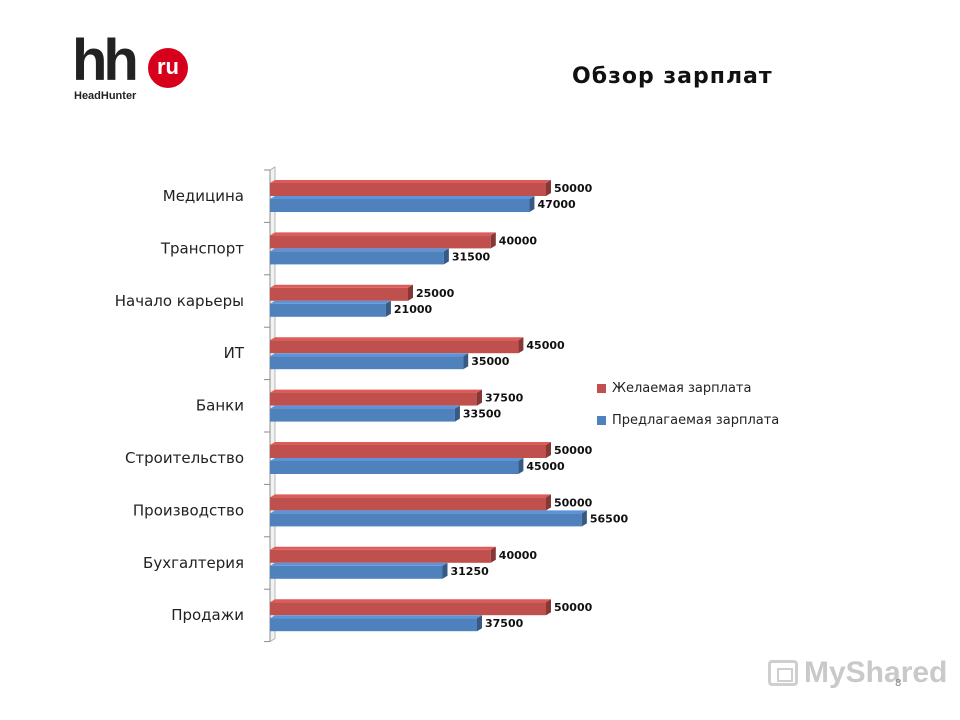 The height and width of the screenshot is (720, 960). What do you see at coordinates (202, 248) in the screenshot?
I see `category-label-2: Транспорт` at bounding box center [202, 248].